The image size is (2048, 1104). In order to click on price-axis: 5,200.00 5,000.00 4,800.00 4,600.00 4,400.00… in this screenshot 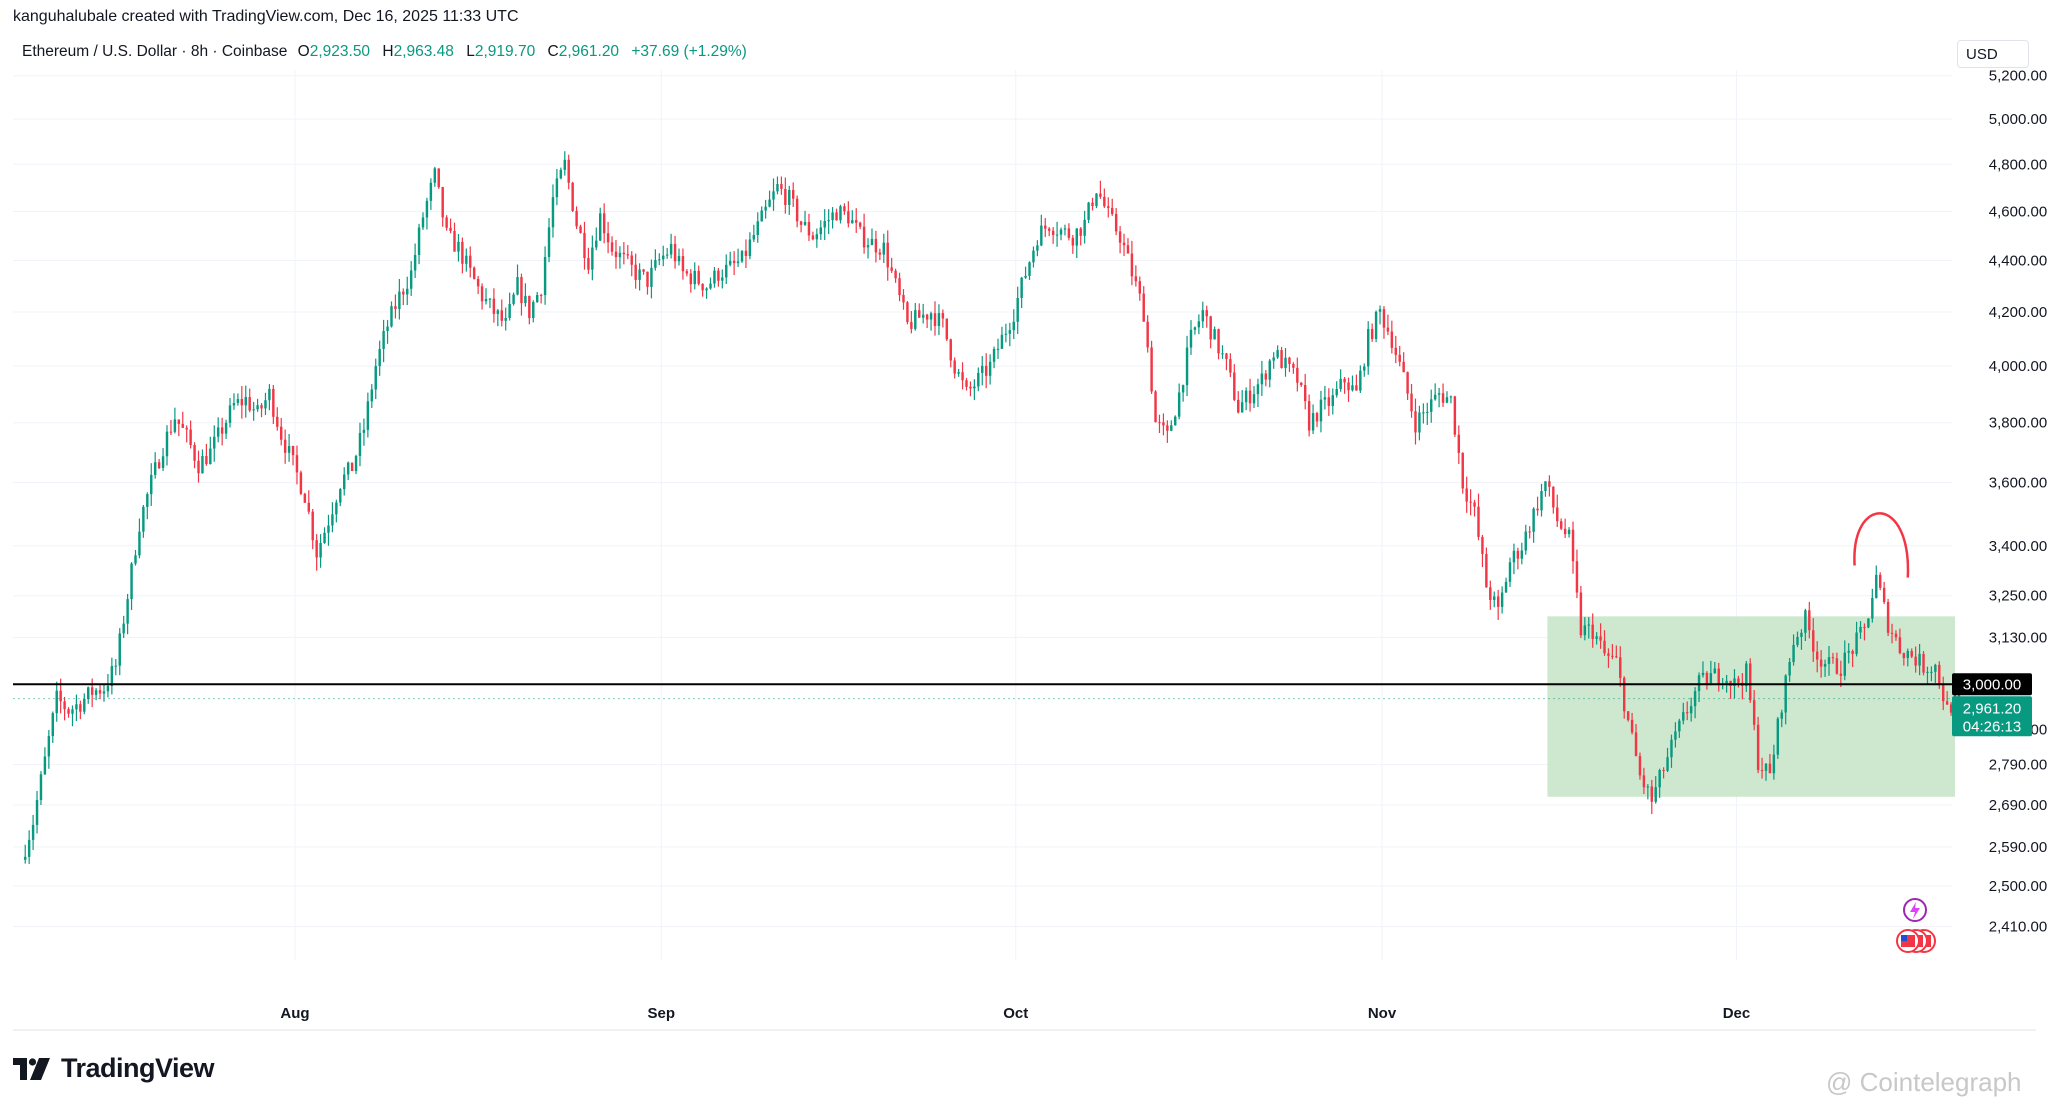, I will do `click(1999, 502)`.